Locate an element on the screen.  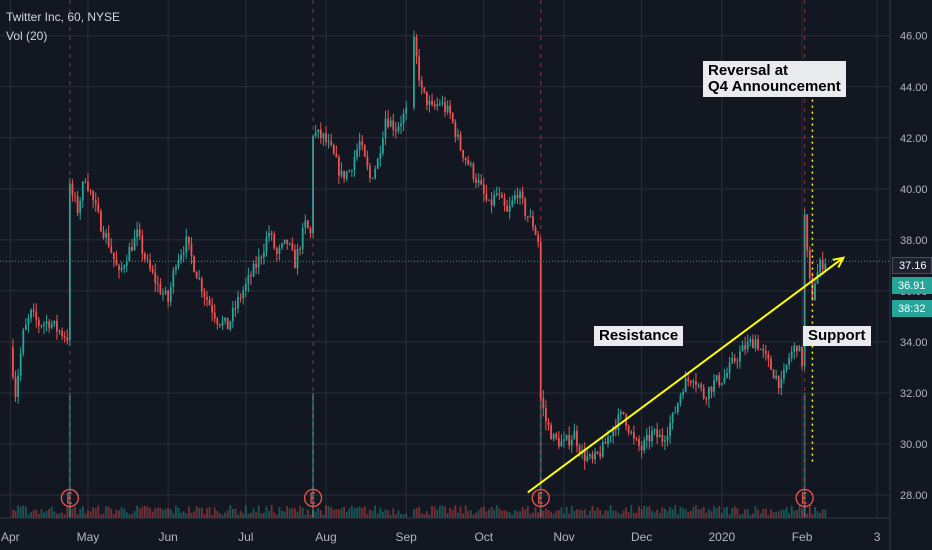
price-tick-label: 40.00 is located at coordinates (914, 190).